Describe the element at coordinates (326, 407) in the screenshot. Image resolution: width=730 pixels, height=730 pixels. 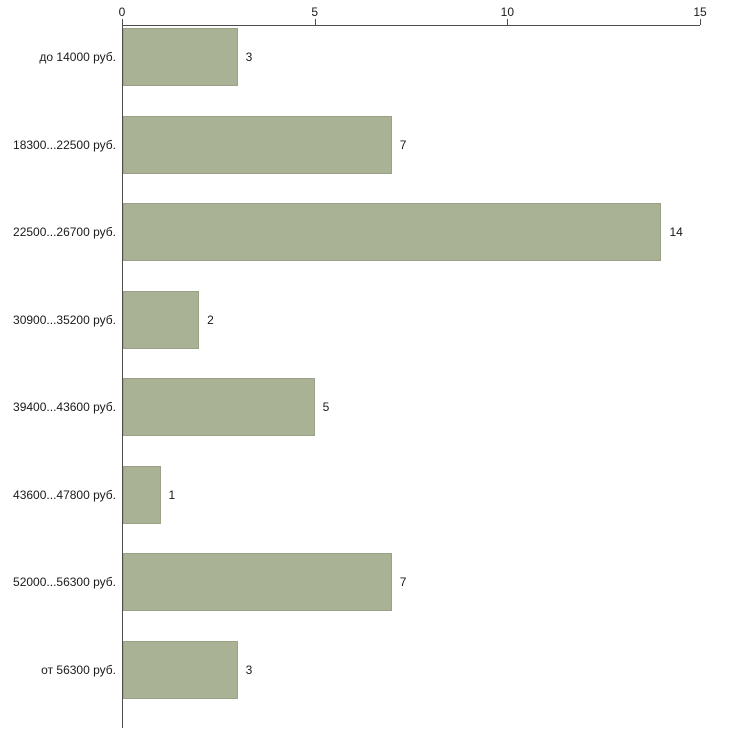
I see `value-label: 5` at that location.